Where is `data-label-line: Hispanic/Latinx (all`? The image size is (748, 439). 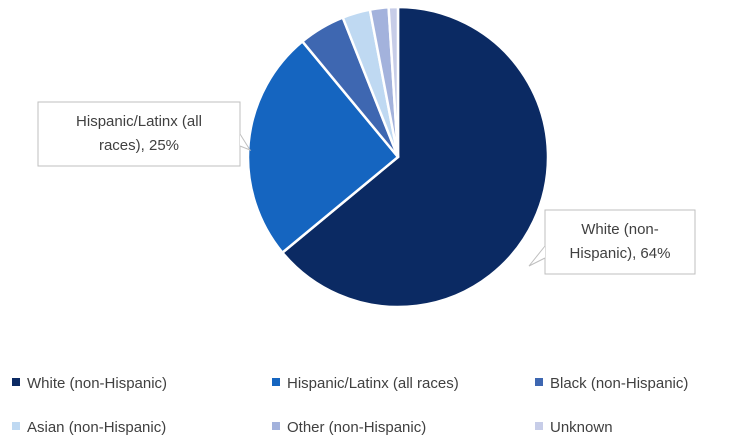 data-label-line: Hispanic/Latinx (all is located at coordinates (139, 121).